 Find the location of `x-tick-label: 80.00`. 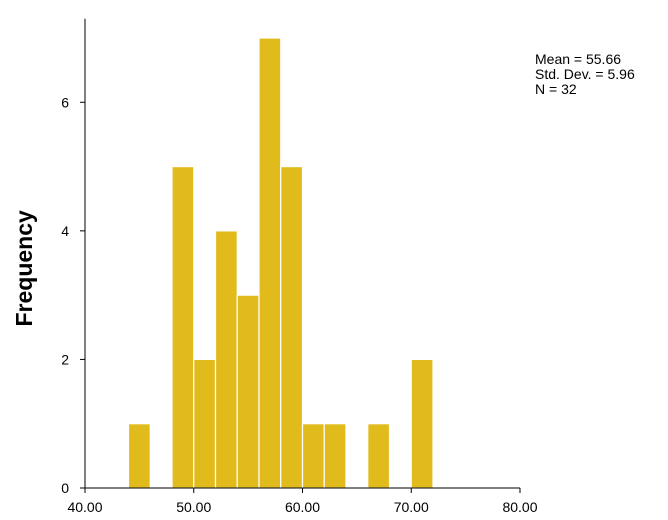

x-tick-label: 80.00 is located at coordinates (519, 507).